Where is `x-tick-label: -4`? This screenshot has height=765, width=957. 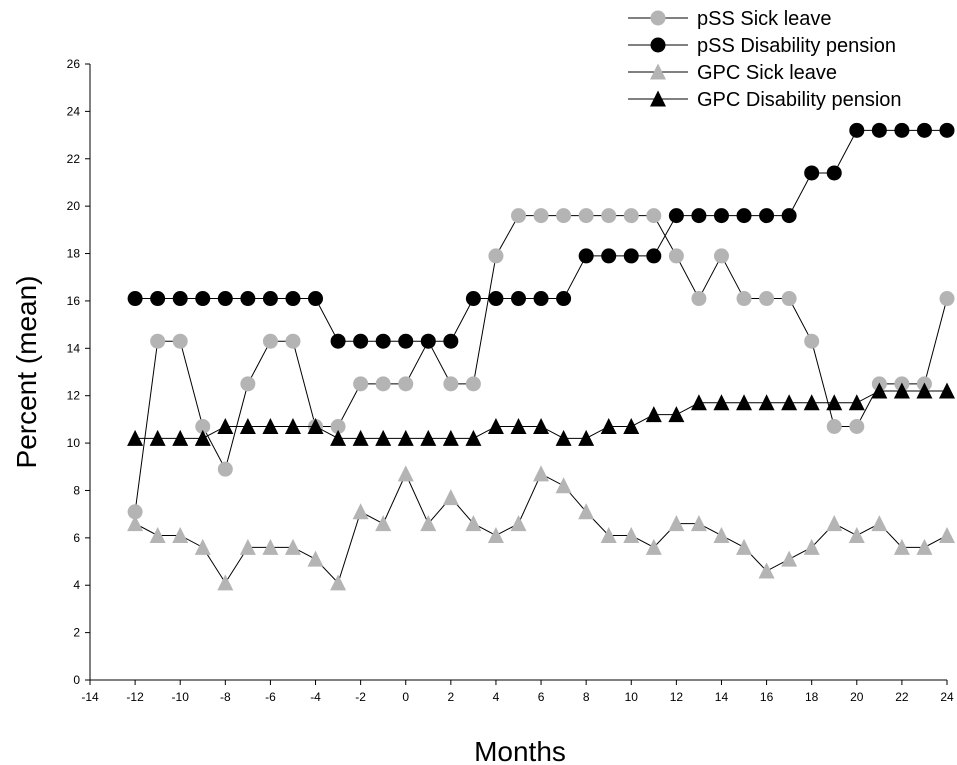 x-tick-label: -4 is located at coordinates (315, 697).